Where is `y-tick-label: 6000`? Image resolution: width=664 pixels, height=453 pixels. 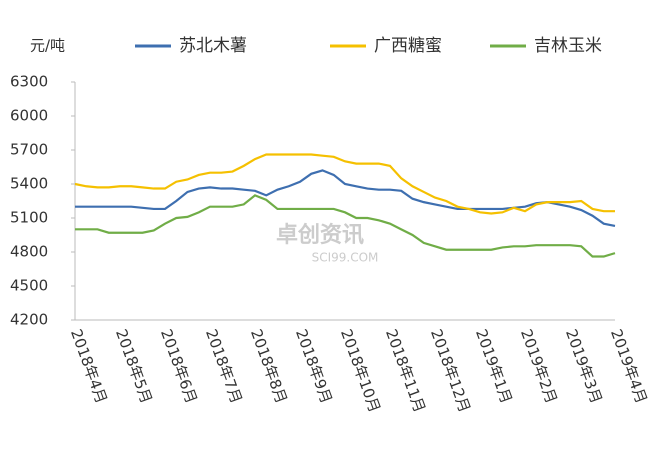
y-tick-label: 6000 is located at coordinates (29, 116).